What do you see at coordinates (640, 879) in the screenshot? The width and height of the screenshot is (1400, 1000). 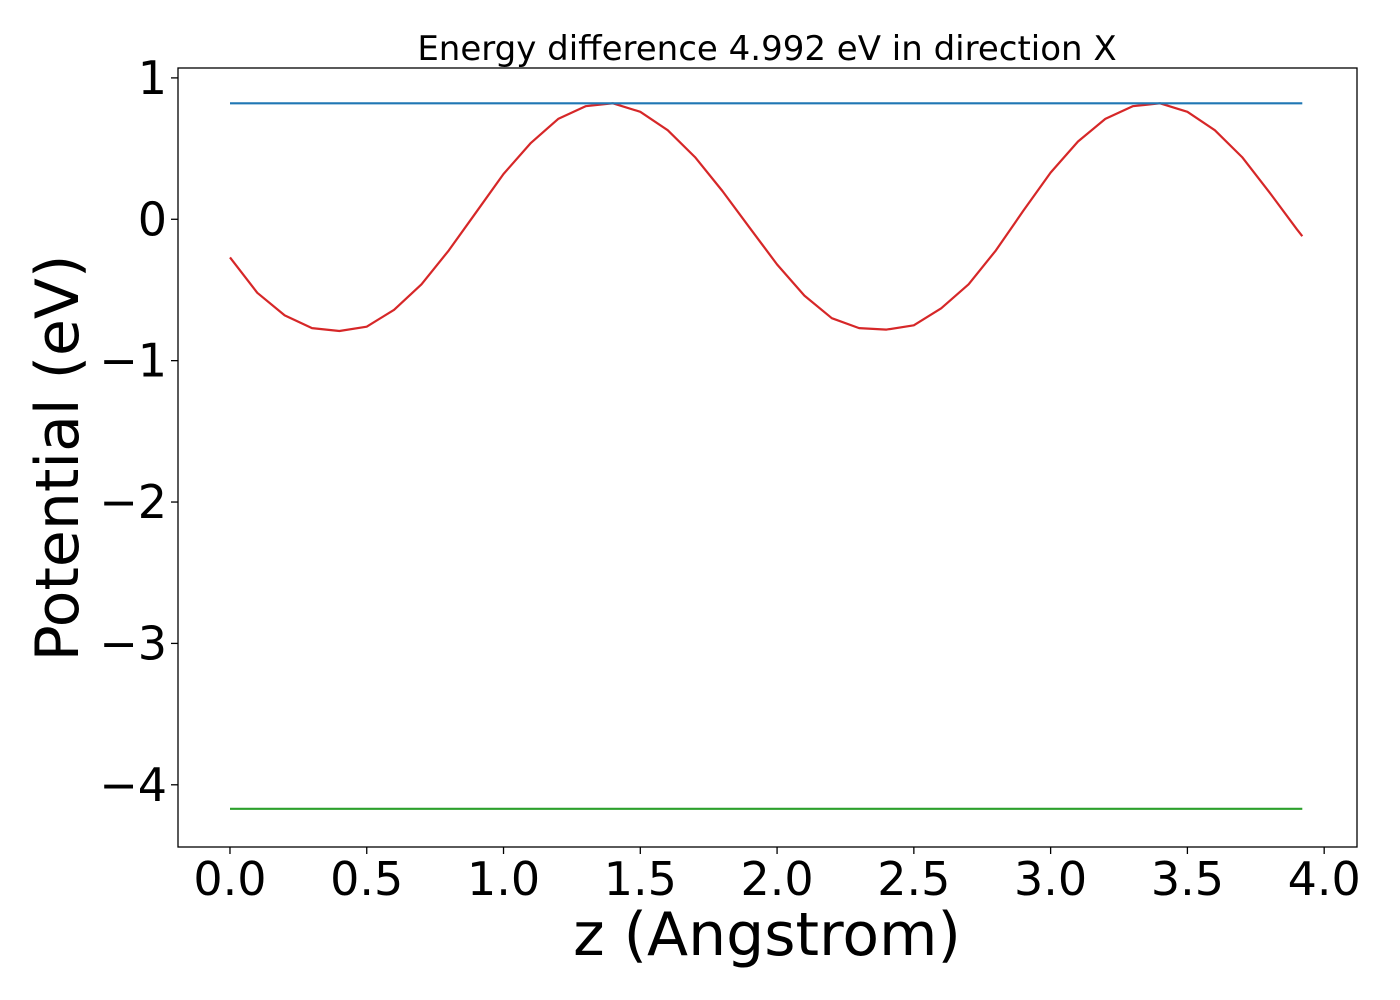 I see `x-tick-label: 1.5` at bounding box center [640, 879].